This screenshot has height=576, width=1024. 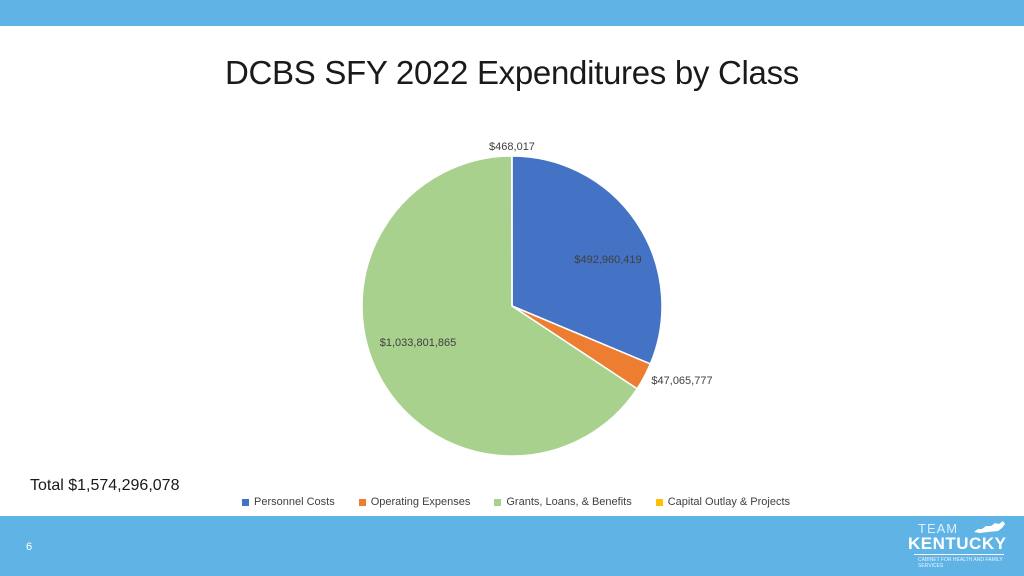 What do you see at coordinates (294, 502) in the screenshot?
I see `legend-label: Personnel Costs` at bounding box center [294, 502].